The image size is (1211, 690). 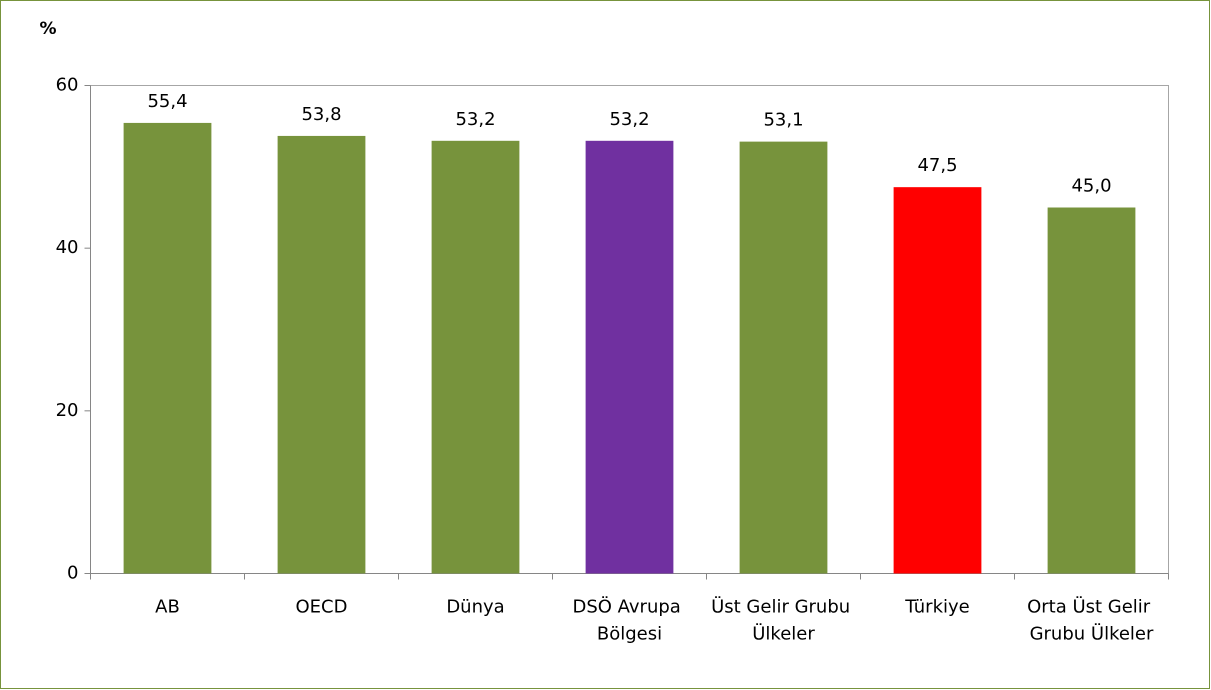 What do you see at coordinates (1091, 607) in the screenshot?
I see `x-tick-line: Orta Üst Gelir` at bounding box center [1091, 607].